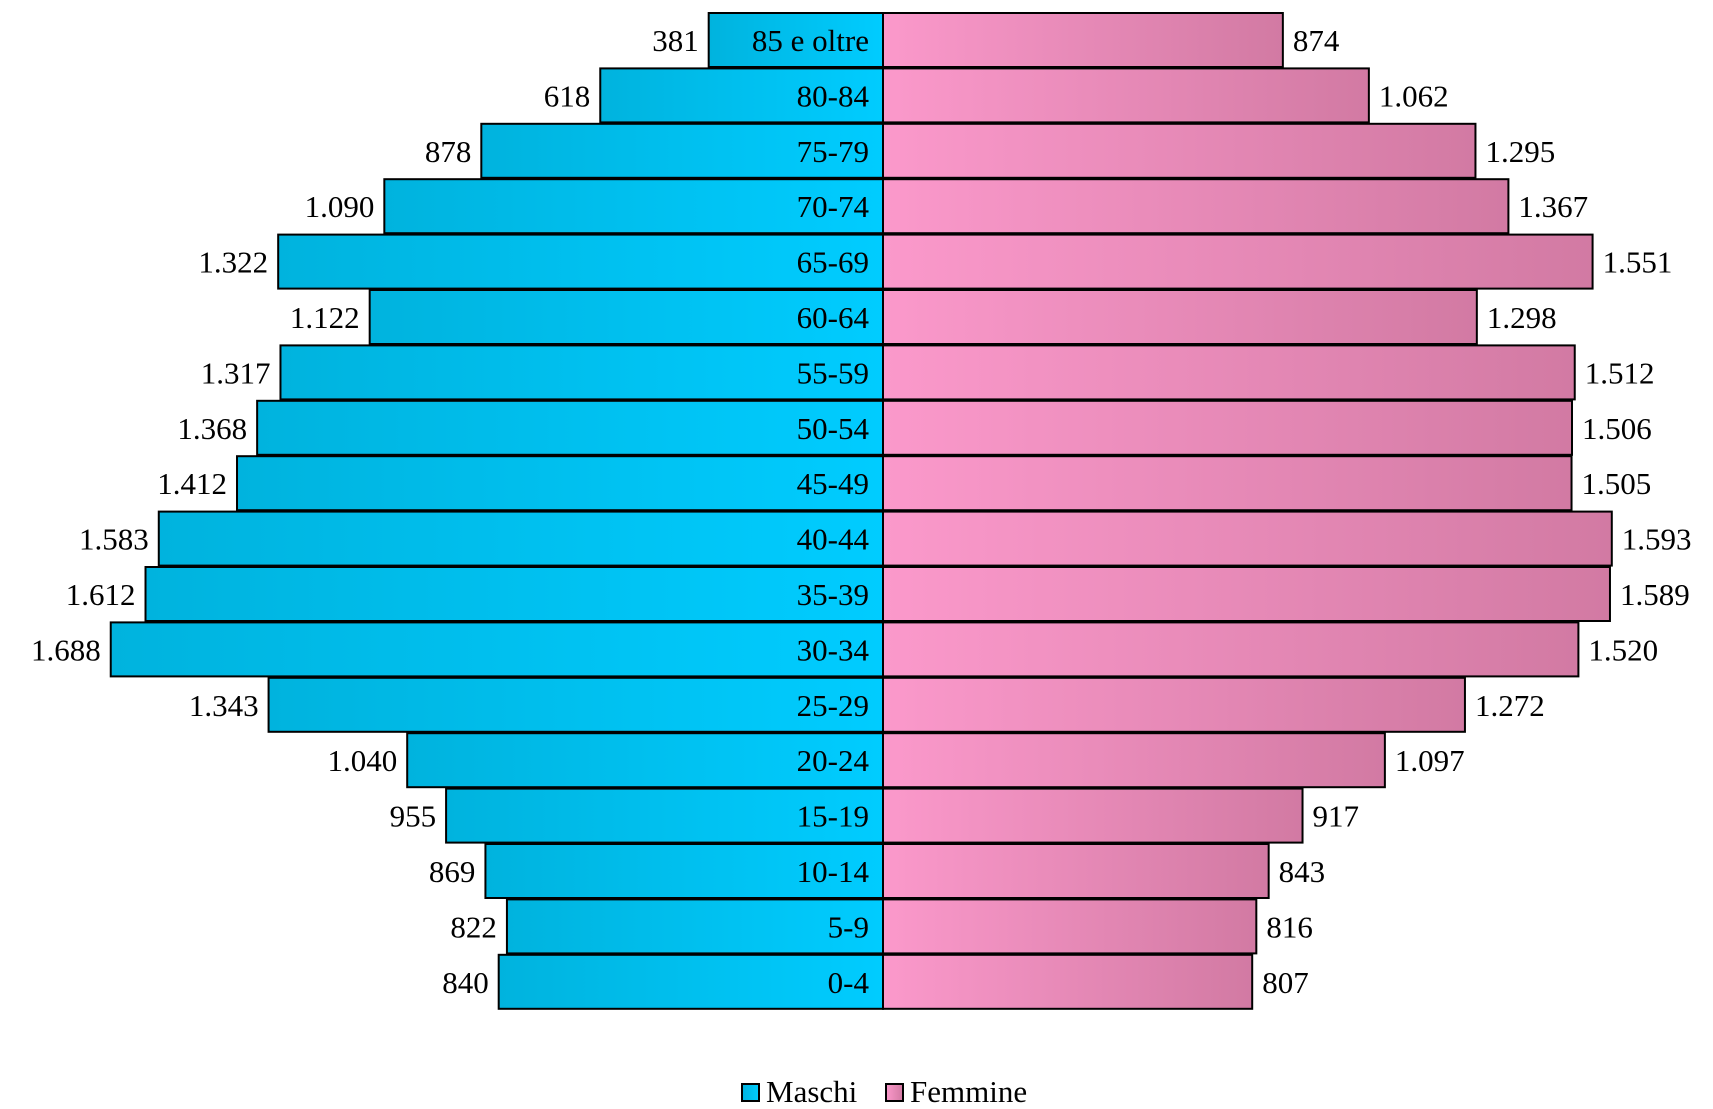 Image resolution: width=1713 pixels, height=1109 pixels. I want to click on value-label-femmine-70-74: 1.367, so click(1553, 206).